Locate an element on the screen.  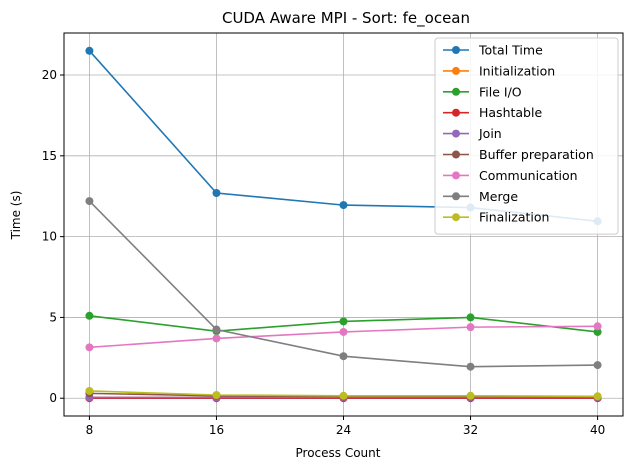
legend-item: Buffer preparation is located at coordinates (518, 154).